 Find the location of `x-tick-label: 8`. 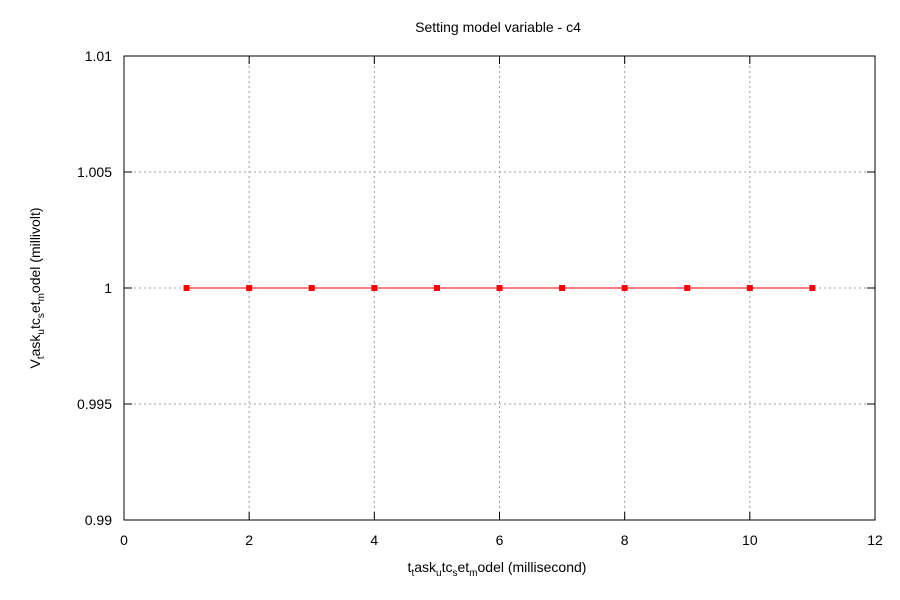

x-tick-label: 8 is located at coordinates (625, 540).